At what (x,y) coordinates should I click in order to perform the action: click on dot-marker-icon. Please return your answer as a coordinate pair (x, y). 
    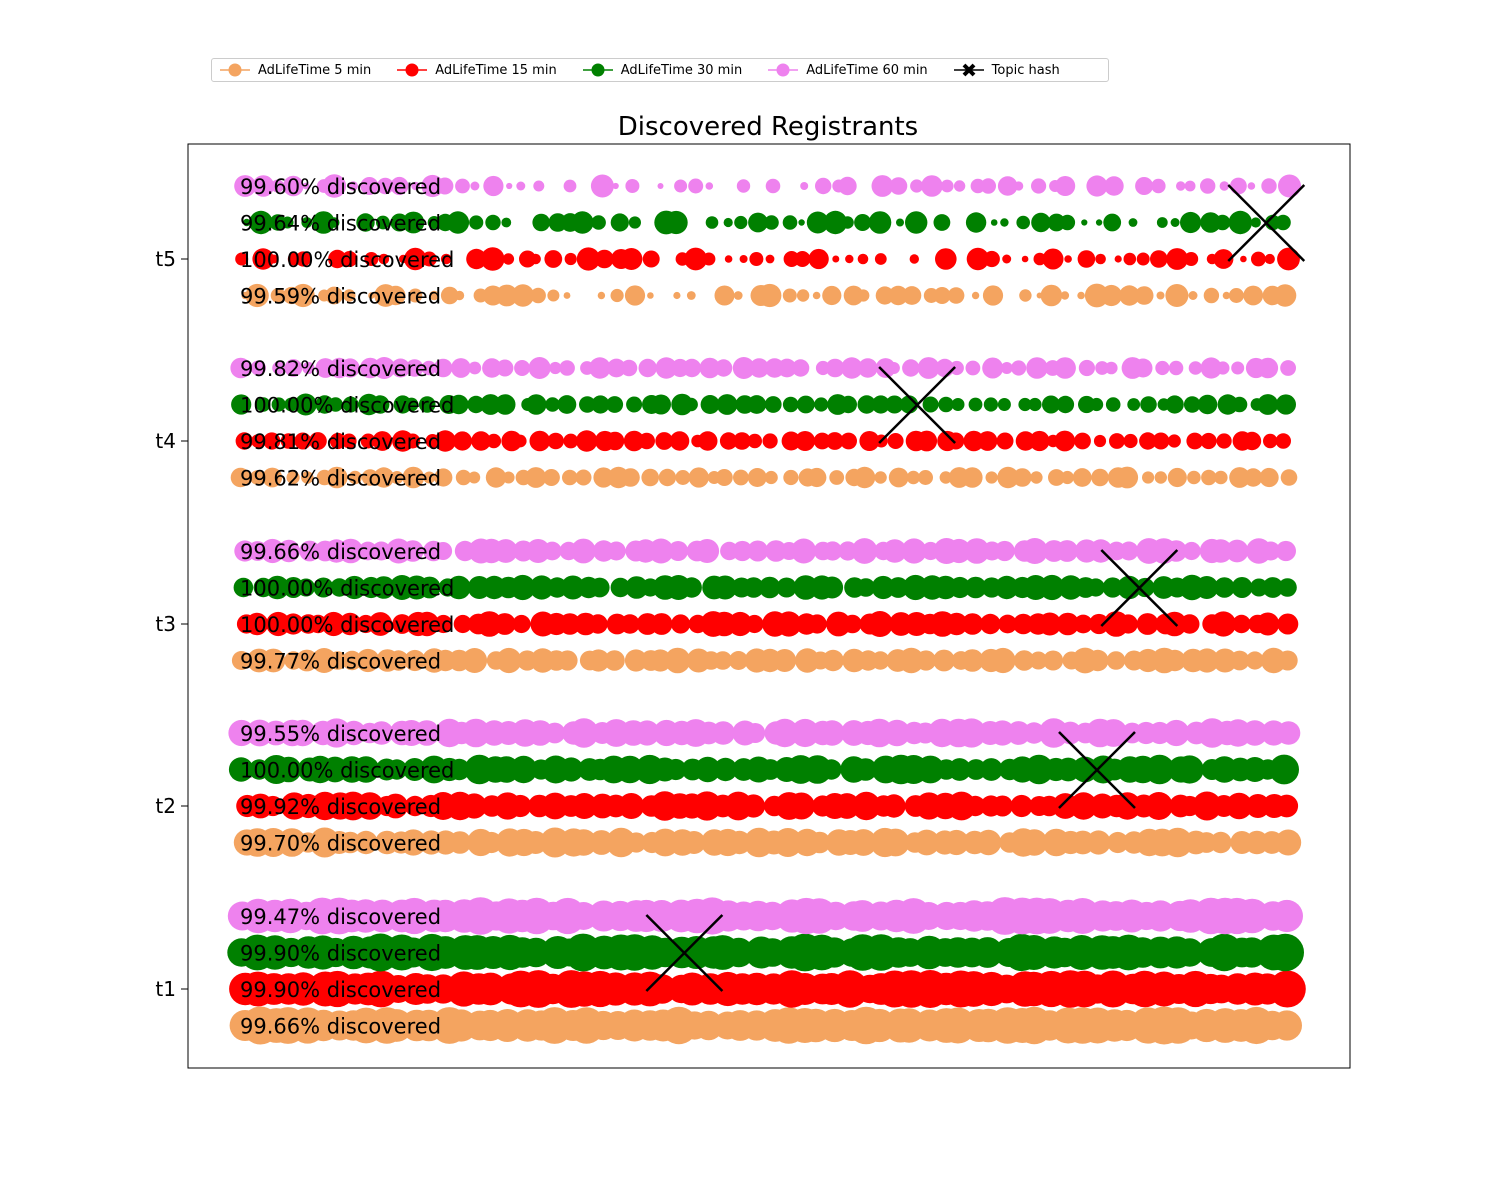
    Looking at the image, I should click on (235, 70).